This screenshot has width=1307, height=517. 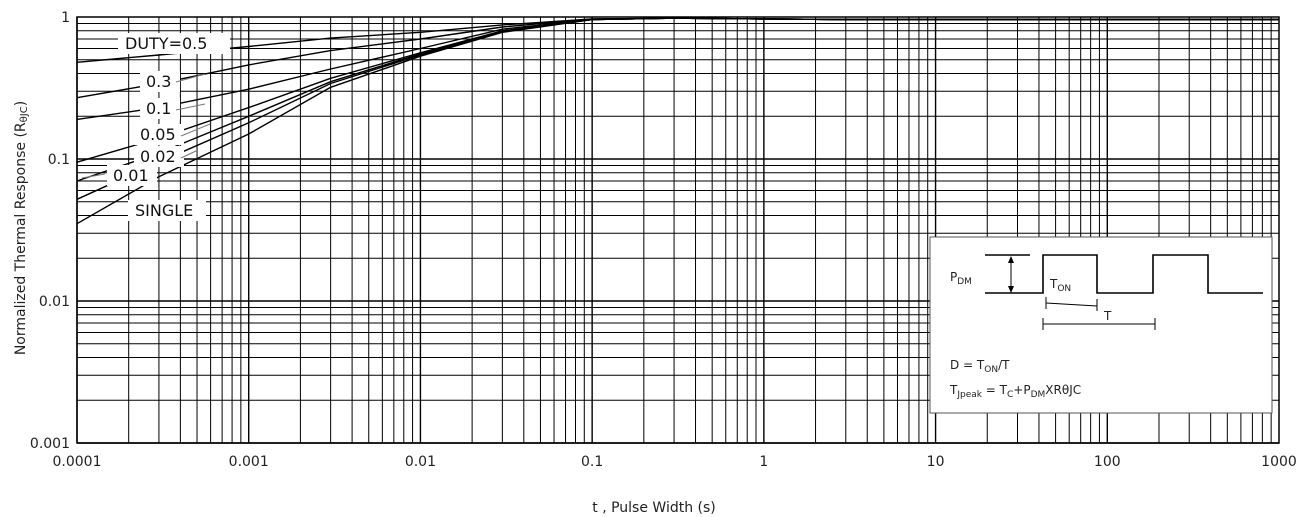 What do you see at coordinates (164, 210) in the screenshot?
I see `curve-label: SINGLE` at bounding box center [164, 210].